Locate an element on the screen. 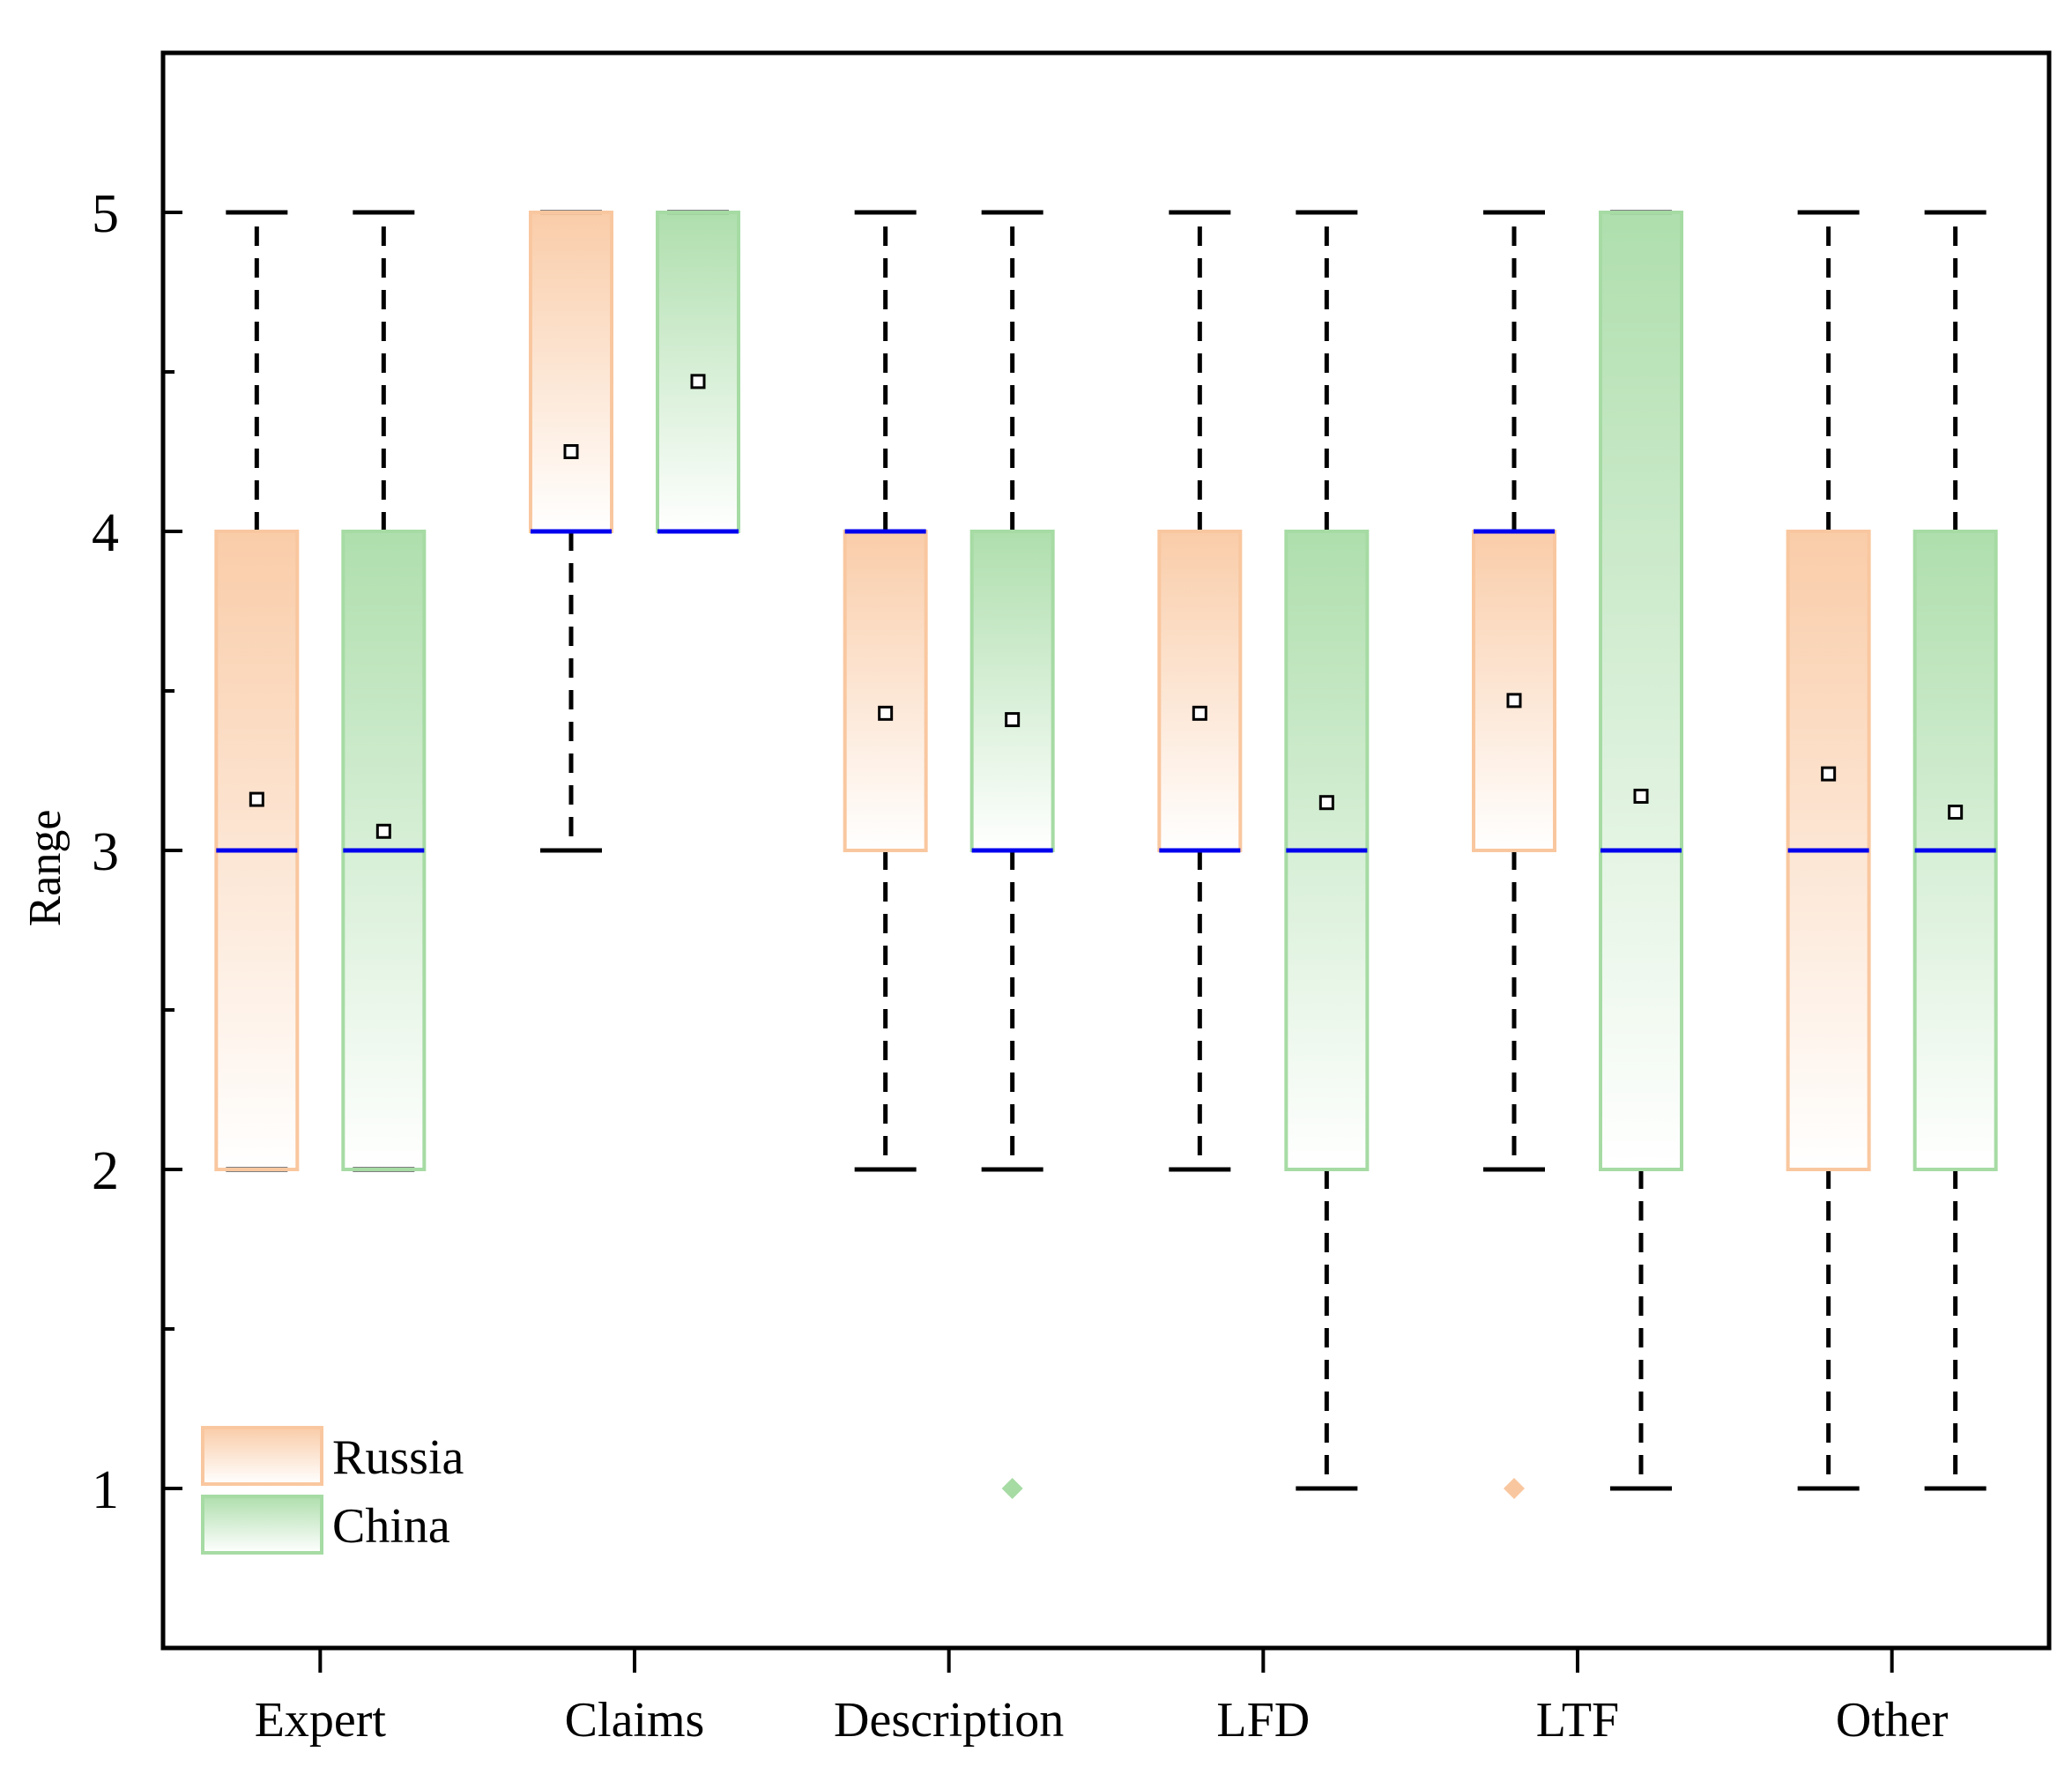 The width and height of the screenshot is (2072, 1774). x-axis: Expert Claims Description LFD LTF Other is located at coordinates (1102, 1698).